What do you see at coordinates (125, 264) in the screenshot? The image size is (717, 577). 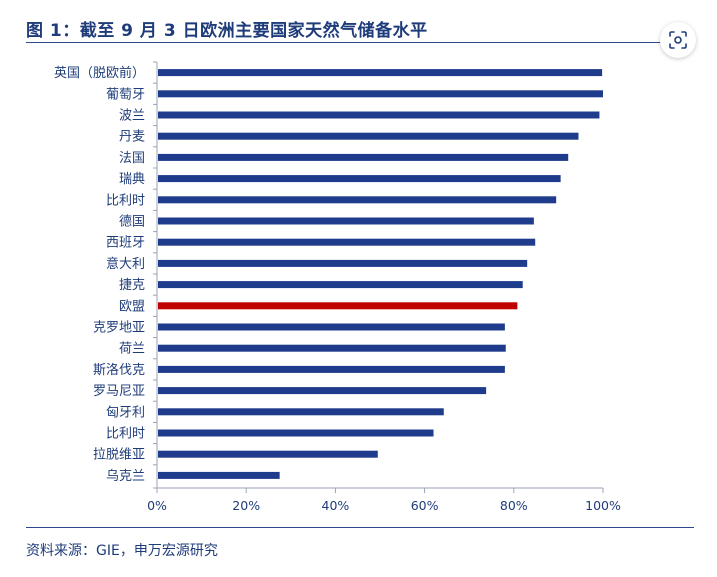 I see `category-label: 意大利` at bounding box center [125, 264].